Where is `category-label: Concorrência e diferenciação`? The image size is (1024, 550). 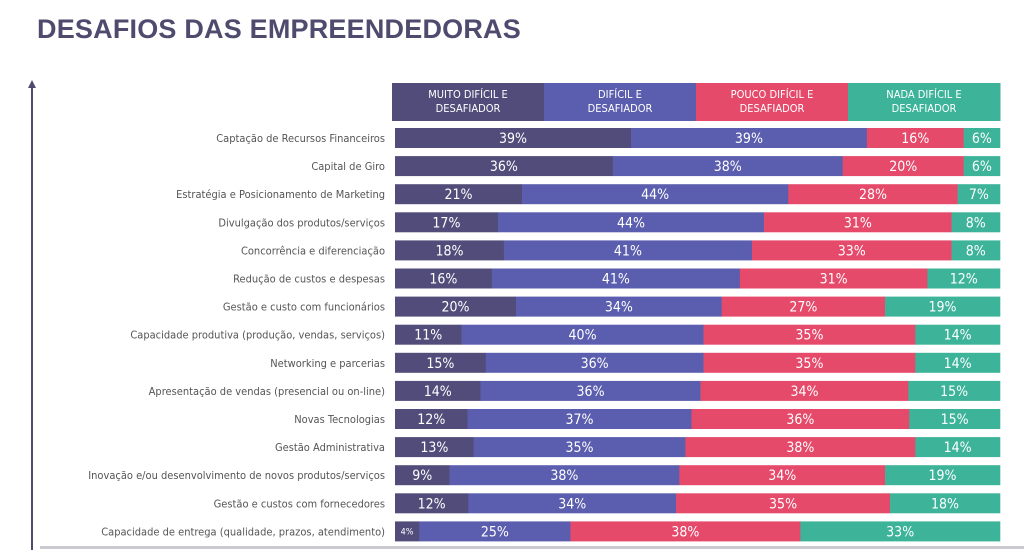 category-label: Concorrência e diferenciação is located at coordinates (313, 250).